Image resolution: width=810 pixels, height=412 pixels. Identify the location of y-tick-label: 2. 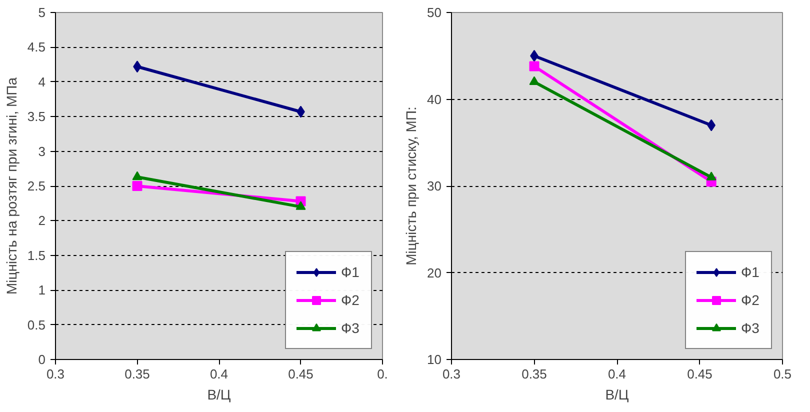
(42, 220).